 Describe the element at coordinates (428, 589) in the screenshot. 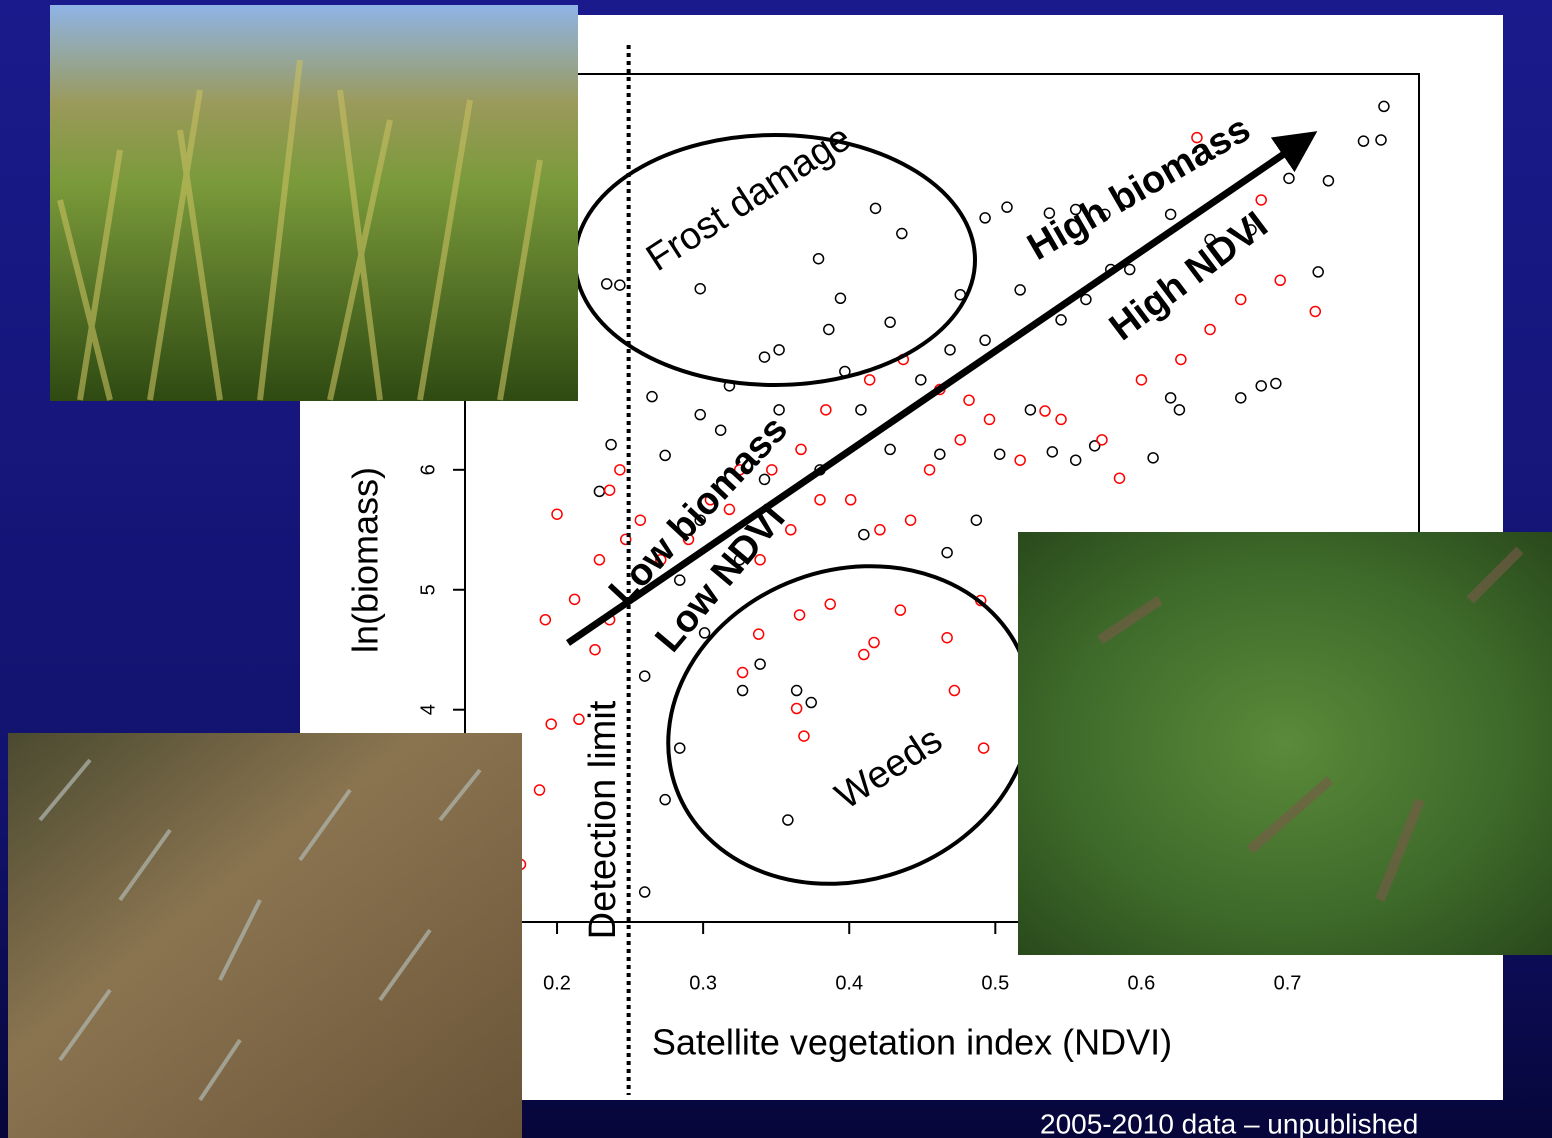

I see `y-tick-label: 5` at that location.